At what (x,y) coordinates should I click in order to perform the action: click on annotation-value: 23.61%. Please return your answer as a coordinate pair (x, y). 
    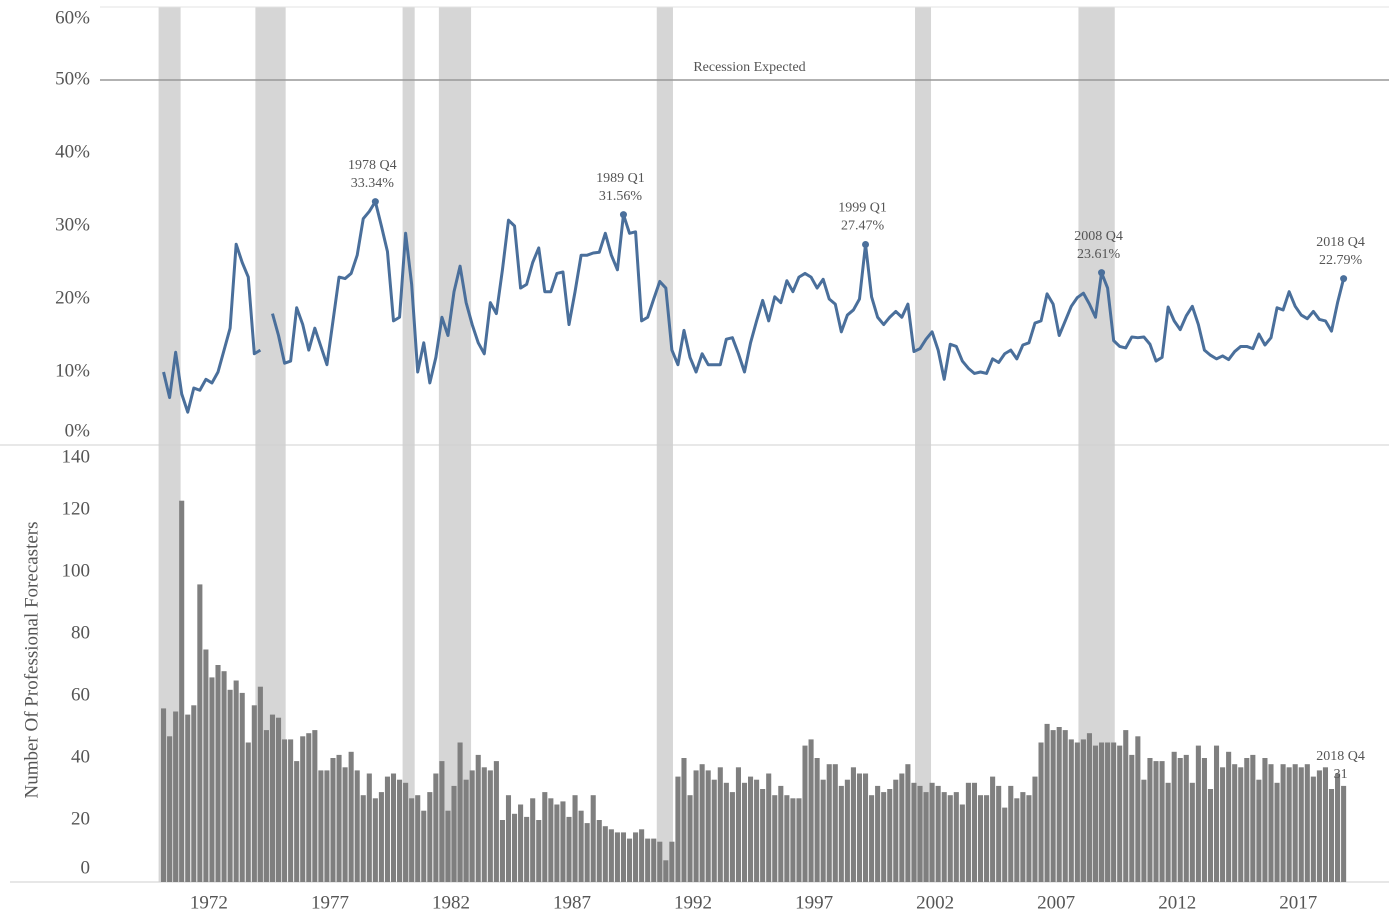
    Looking at the image, I should click on (1099, 254).